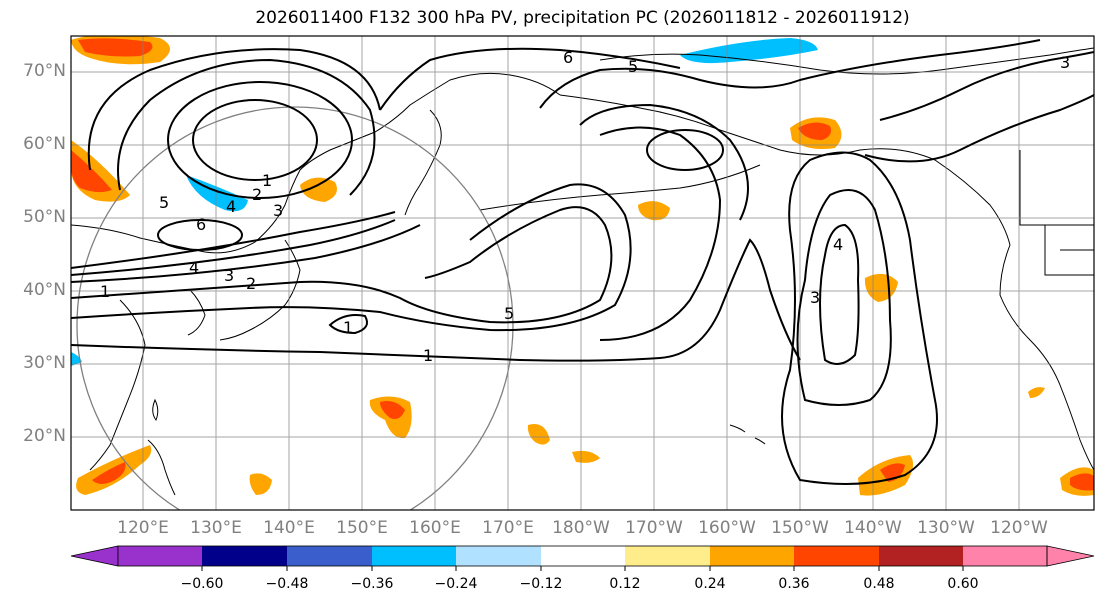 The height and width of the screenshot is (604, 1105). Describe the element at coordinates (143, 528) in the screenshot. I see `lon-label: 120°E` at that location.